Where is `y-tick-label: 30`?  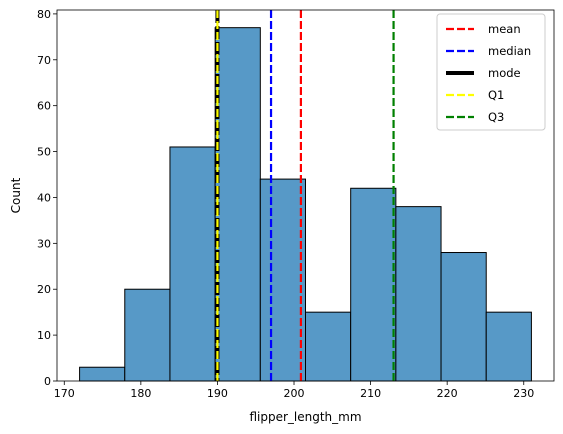
y-tick-label: 30 is located at coordinates (44, 243).